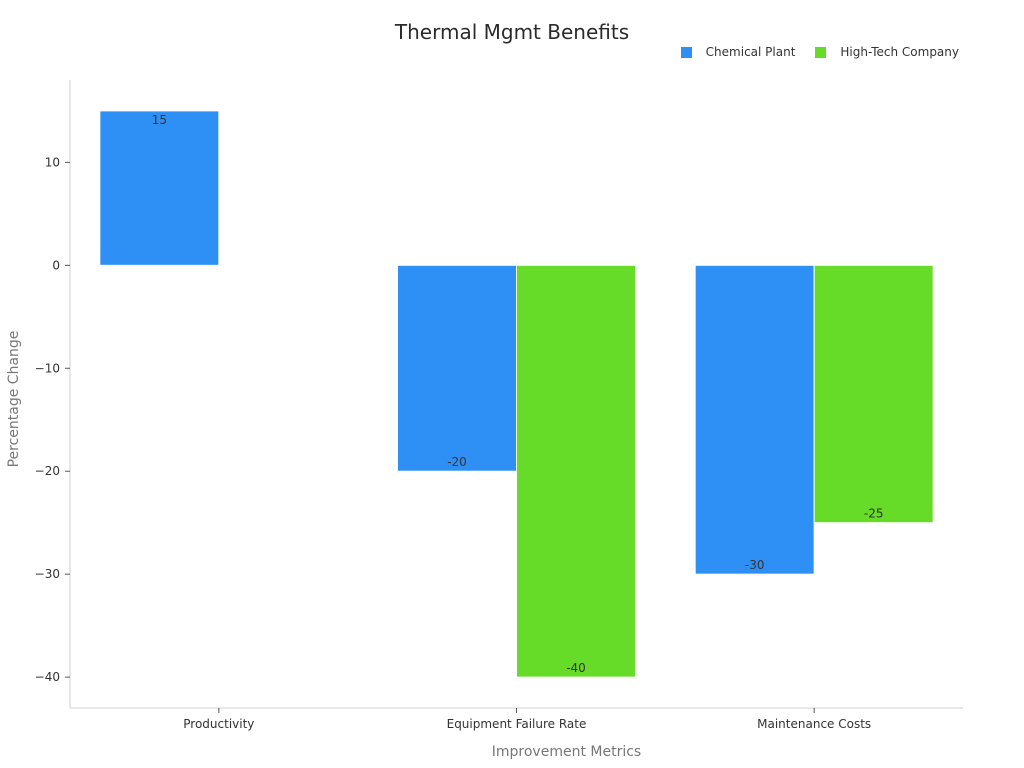 The height and width of the screenshot is (768, 1024). Describe the element at coordinates (755, 565) in the screenshot. I see `bar-value-label: -30` at that location.